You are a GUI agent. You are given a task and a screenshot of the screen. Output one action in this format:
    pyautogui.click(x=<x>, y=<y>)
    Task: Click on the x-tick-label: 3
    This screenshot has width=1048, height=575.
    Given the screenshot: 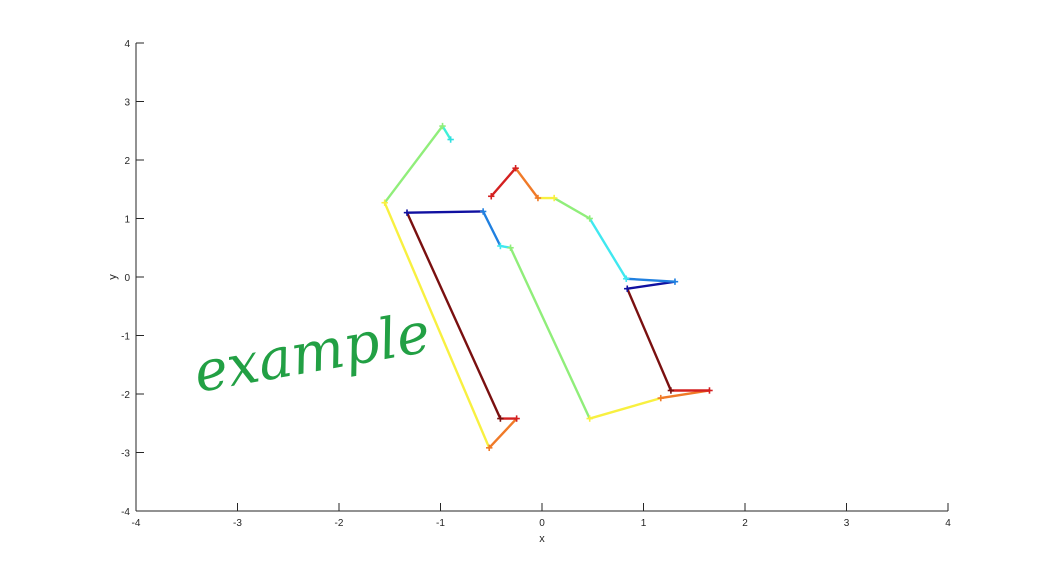 What is the action you would take?
    pyautogui.click(x=847, y=523)
    